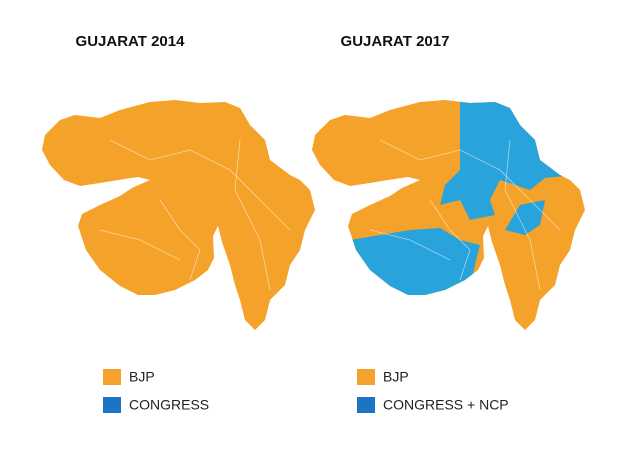 This screenshot has height=456, width=640. Describe the element at coordinates (395, 41) in the screenshot. I see `map-title: GUJARAT 2017` at that location.